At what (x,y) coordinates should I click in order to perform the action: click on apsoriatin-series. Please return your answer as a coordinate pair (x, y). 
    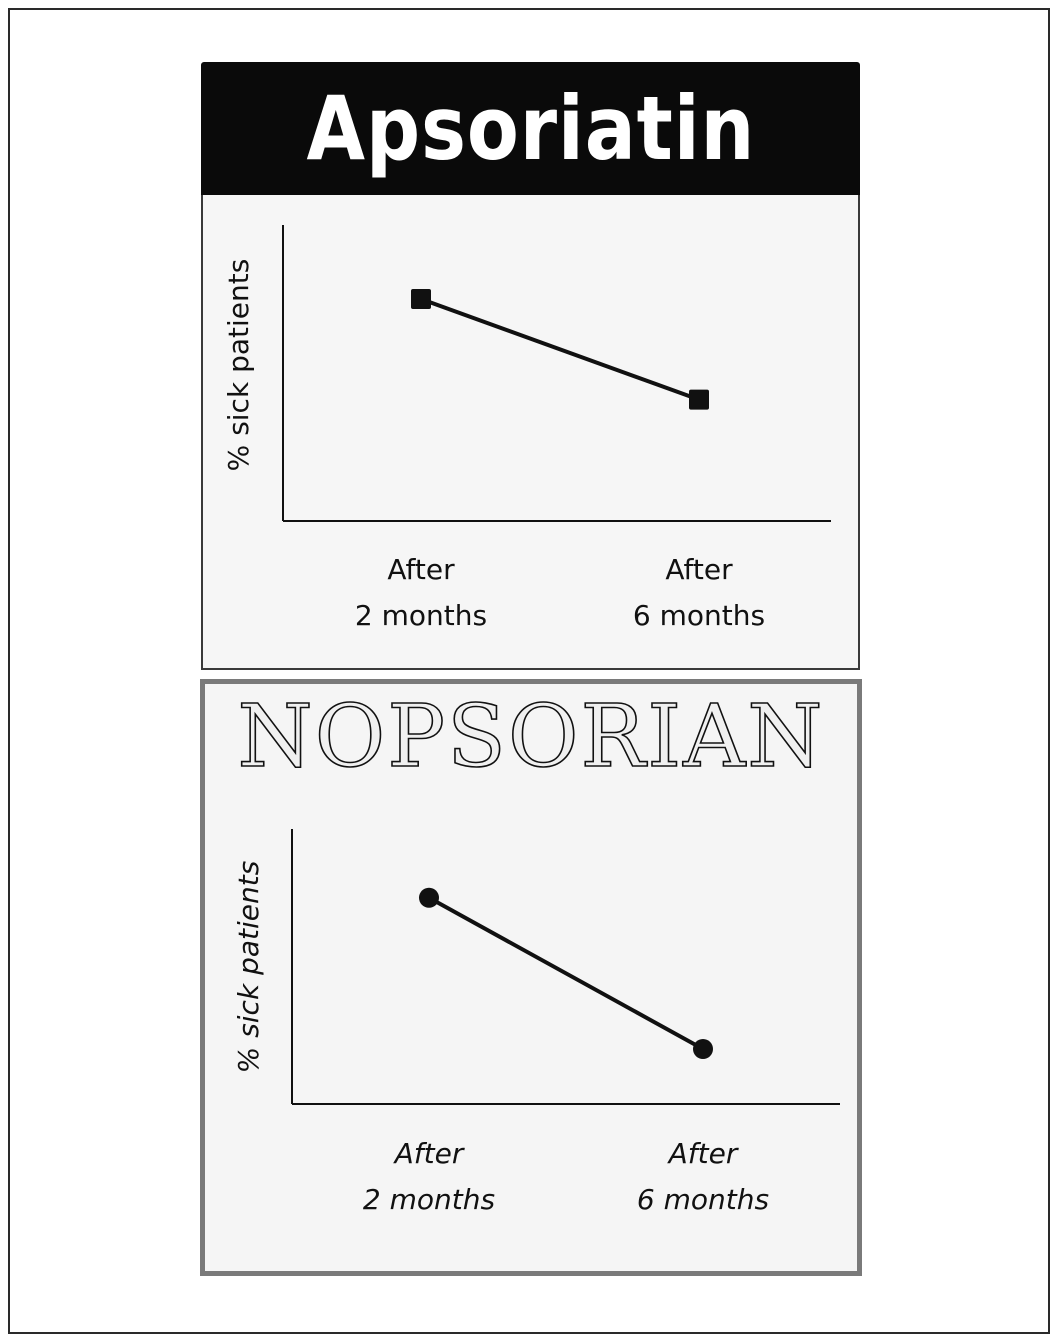
    Looking at the image, I should click on (560, 349).